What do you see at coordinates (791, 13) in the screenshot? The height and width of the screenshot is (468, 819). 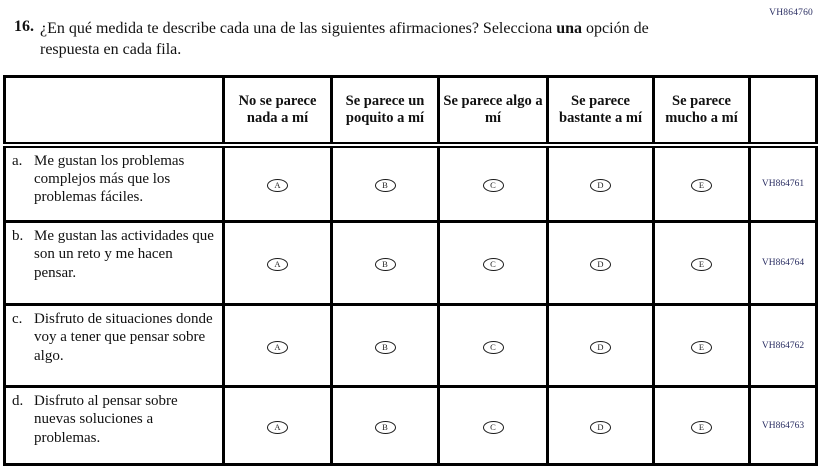 I see `item-code-top: VH864760` at bounding box center [791, 13].